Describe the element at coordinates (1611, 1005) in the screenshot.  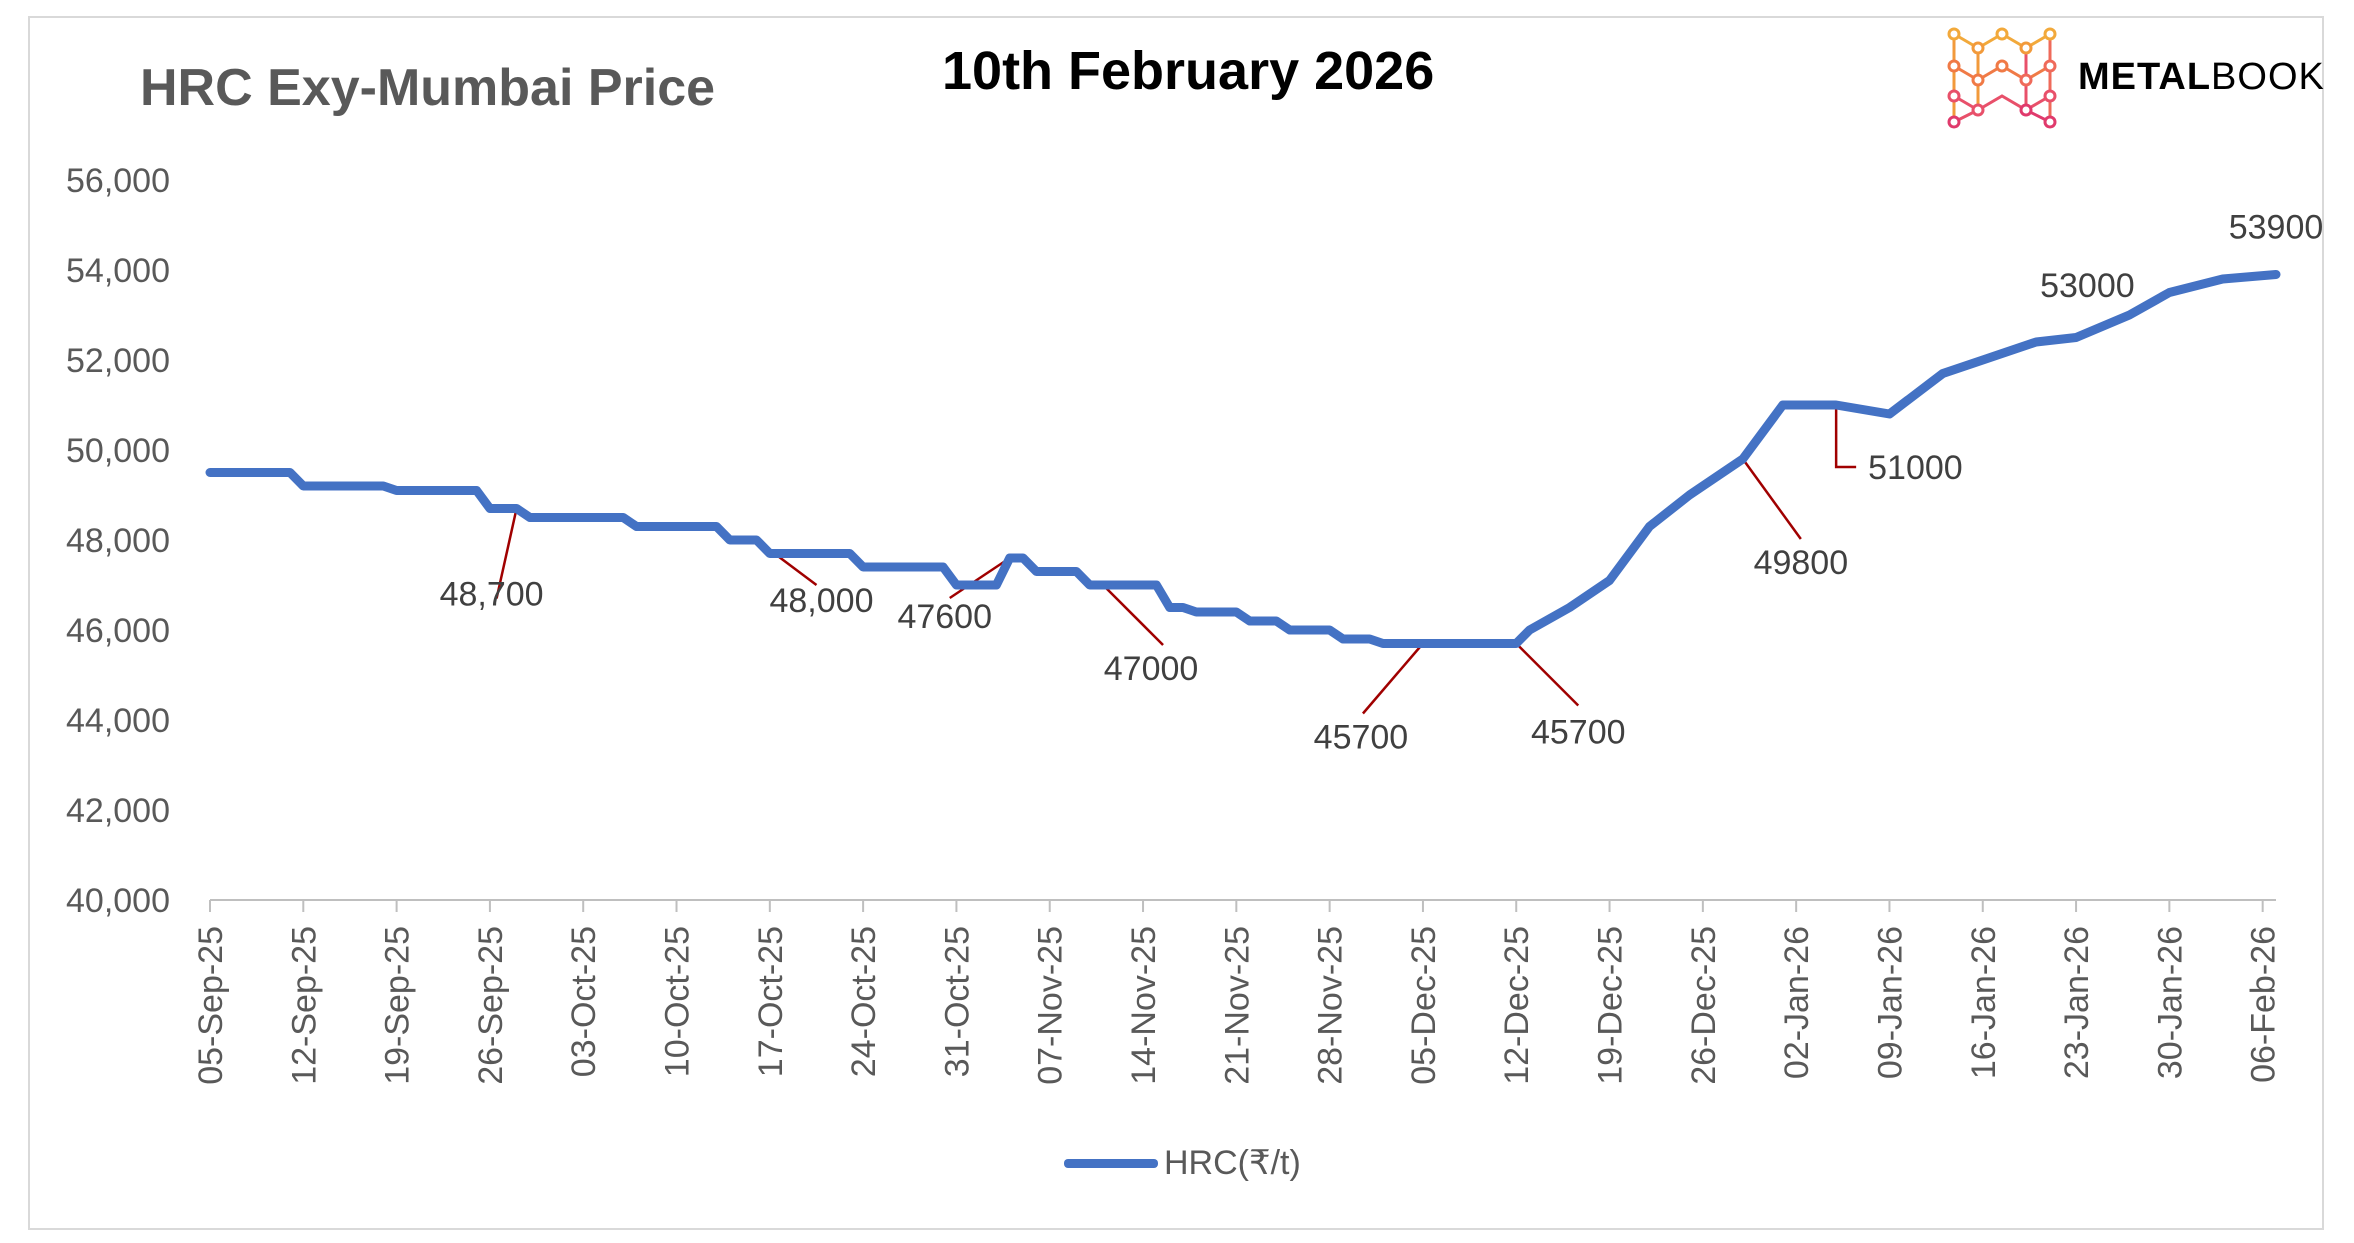
I see `x-tick-label: 19-Dec-25` at that location.